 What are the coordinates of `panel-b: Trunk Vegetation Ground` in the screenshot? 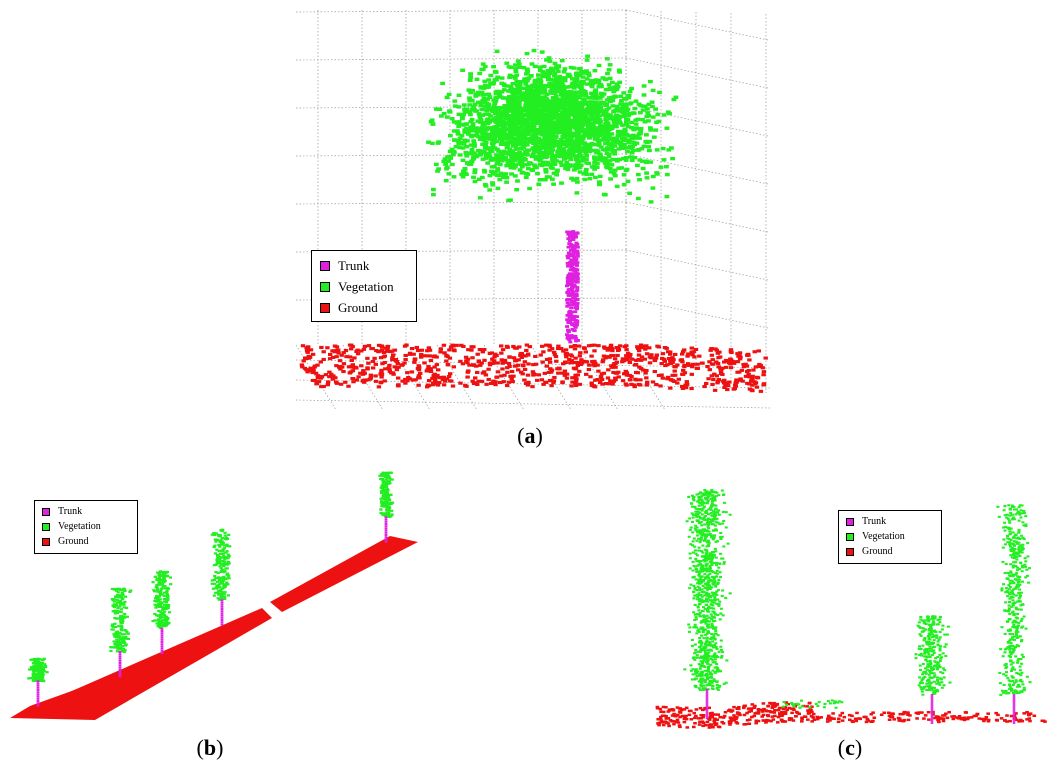 It's located at (215, 600).